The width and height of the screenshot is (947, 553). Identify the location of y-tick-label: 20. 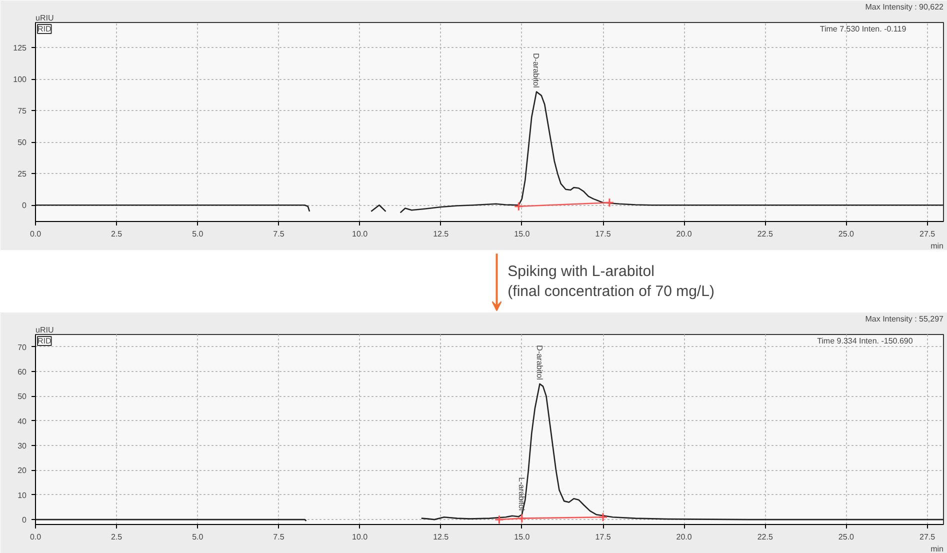
(23, 471).